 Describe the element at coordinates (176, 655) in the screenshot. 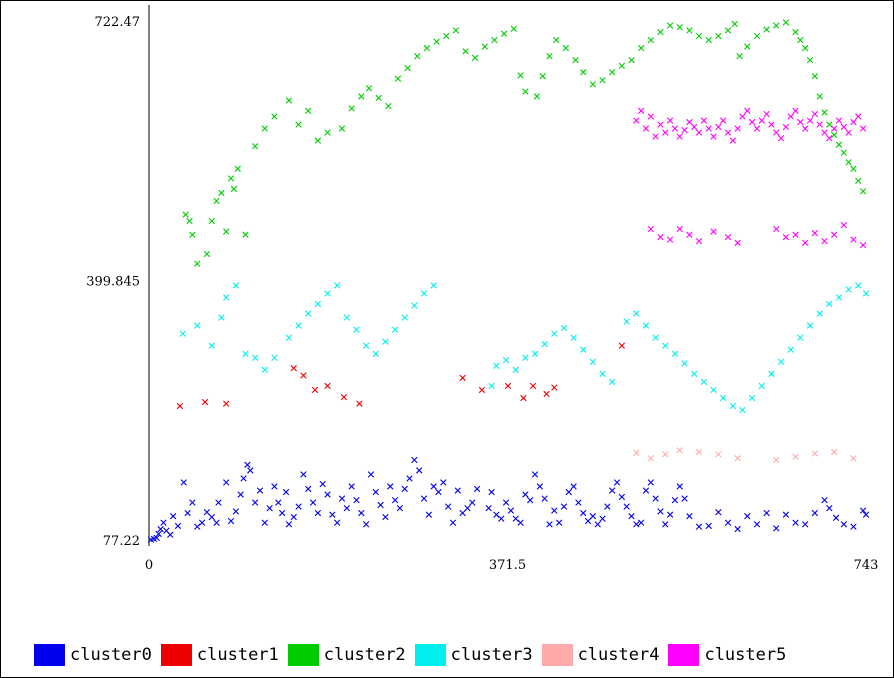

I see `legend-swatch` at that location.